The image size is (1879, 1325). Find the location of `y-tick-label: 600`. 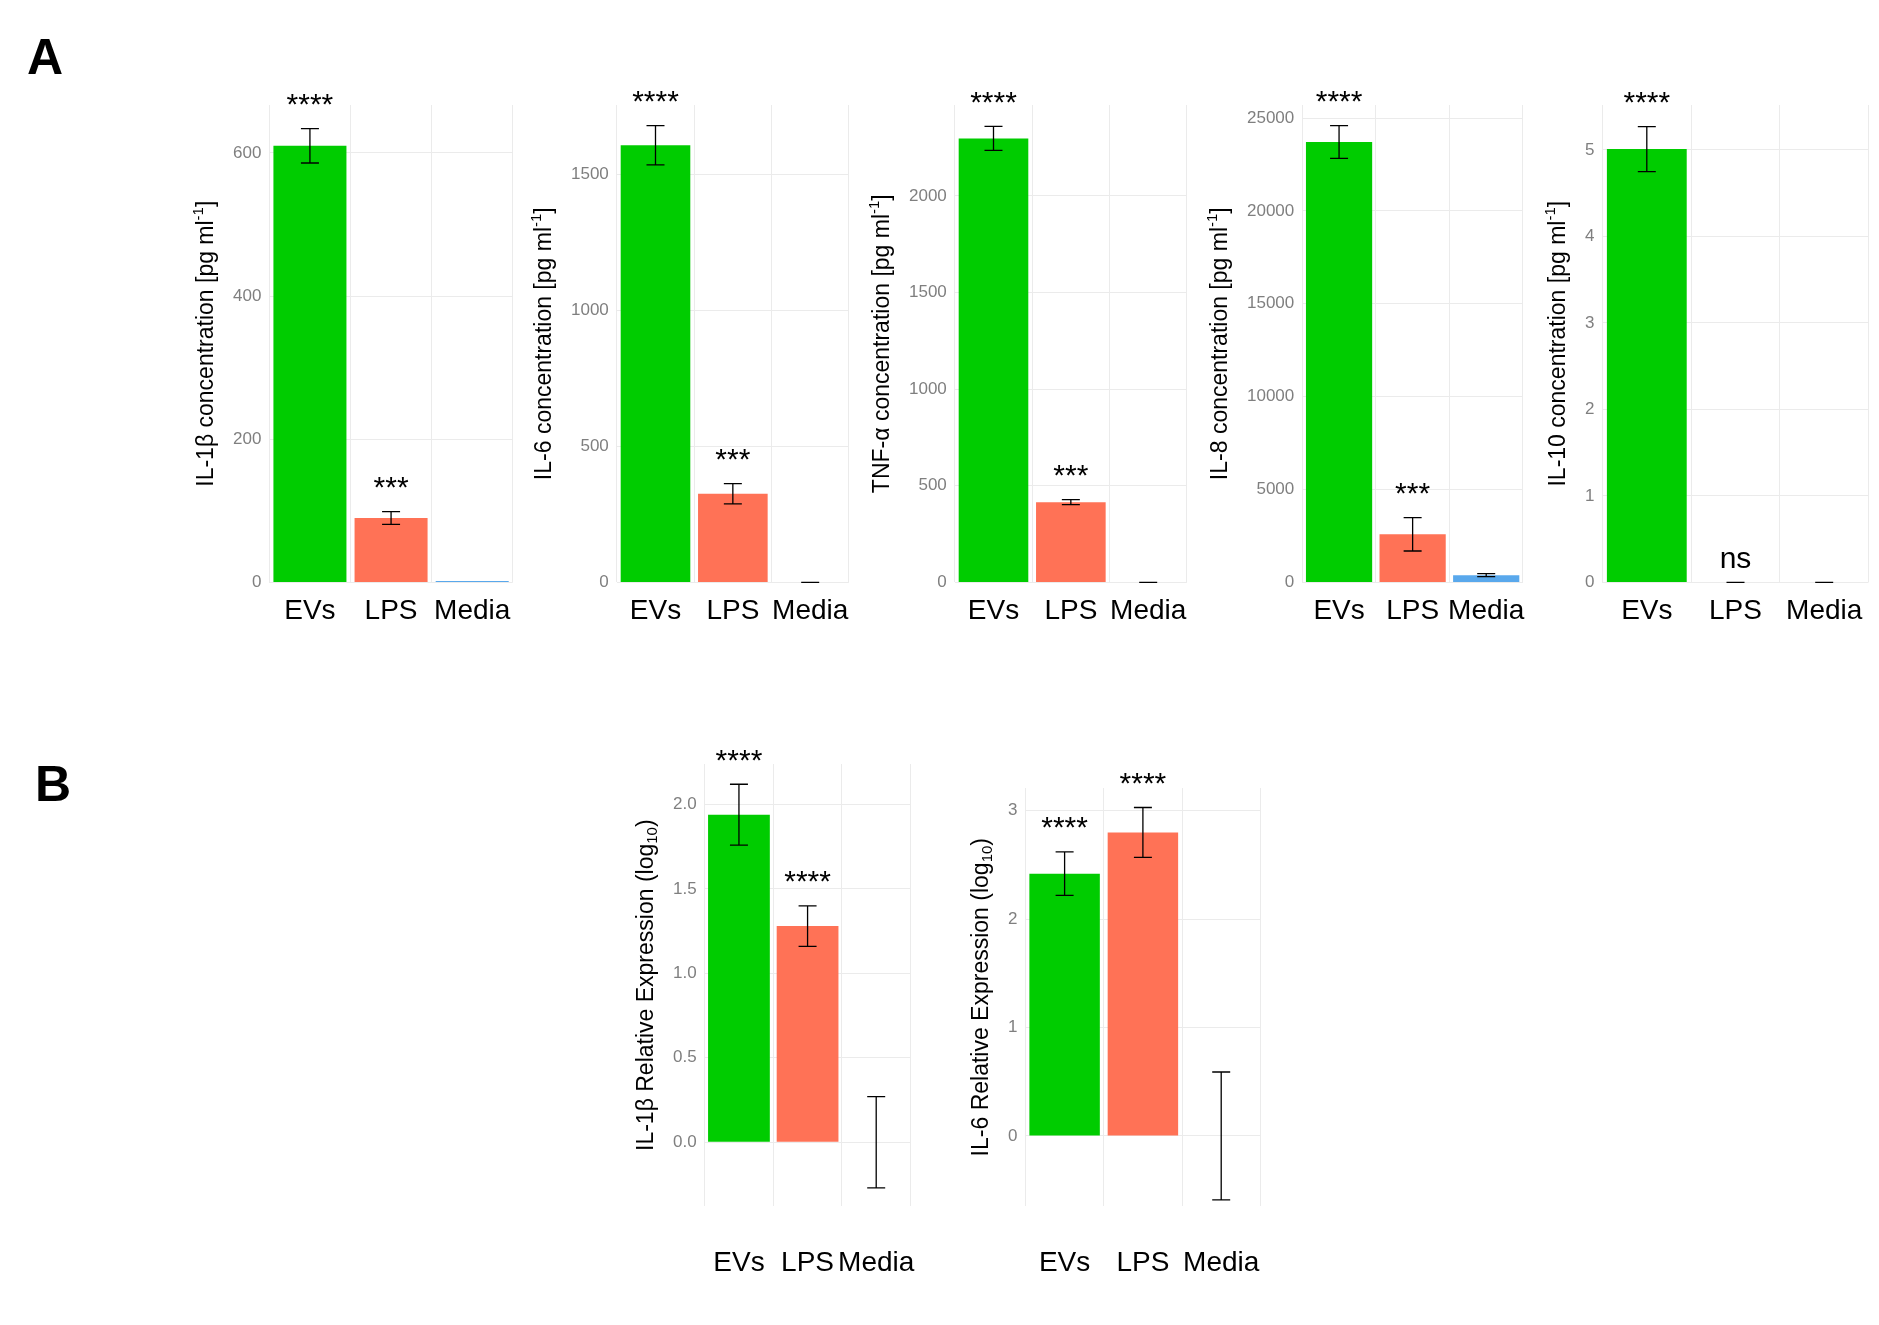

y-tick-label: 600 is located at coordinates (247, 152).